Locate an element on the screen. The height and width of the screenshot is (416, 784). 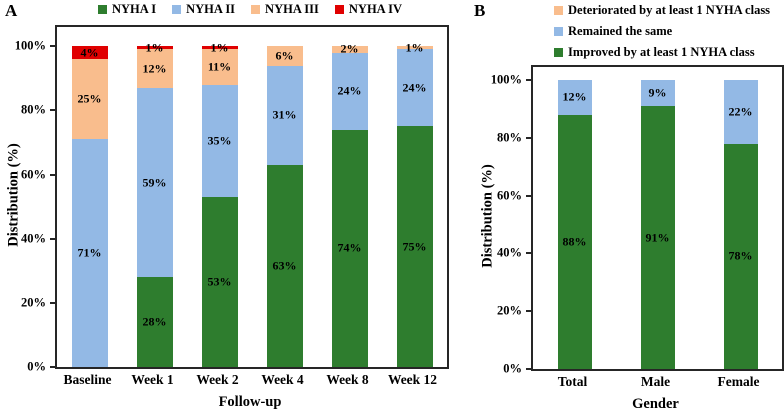
bar-segment-value-label: 6% is located at coordinates (284, 55).